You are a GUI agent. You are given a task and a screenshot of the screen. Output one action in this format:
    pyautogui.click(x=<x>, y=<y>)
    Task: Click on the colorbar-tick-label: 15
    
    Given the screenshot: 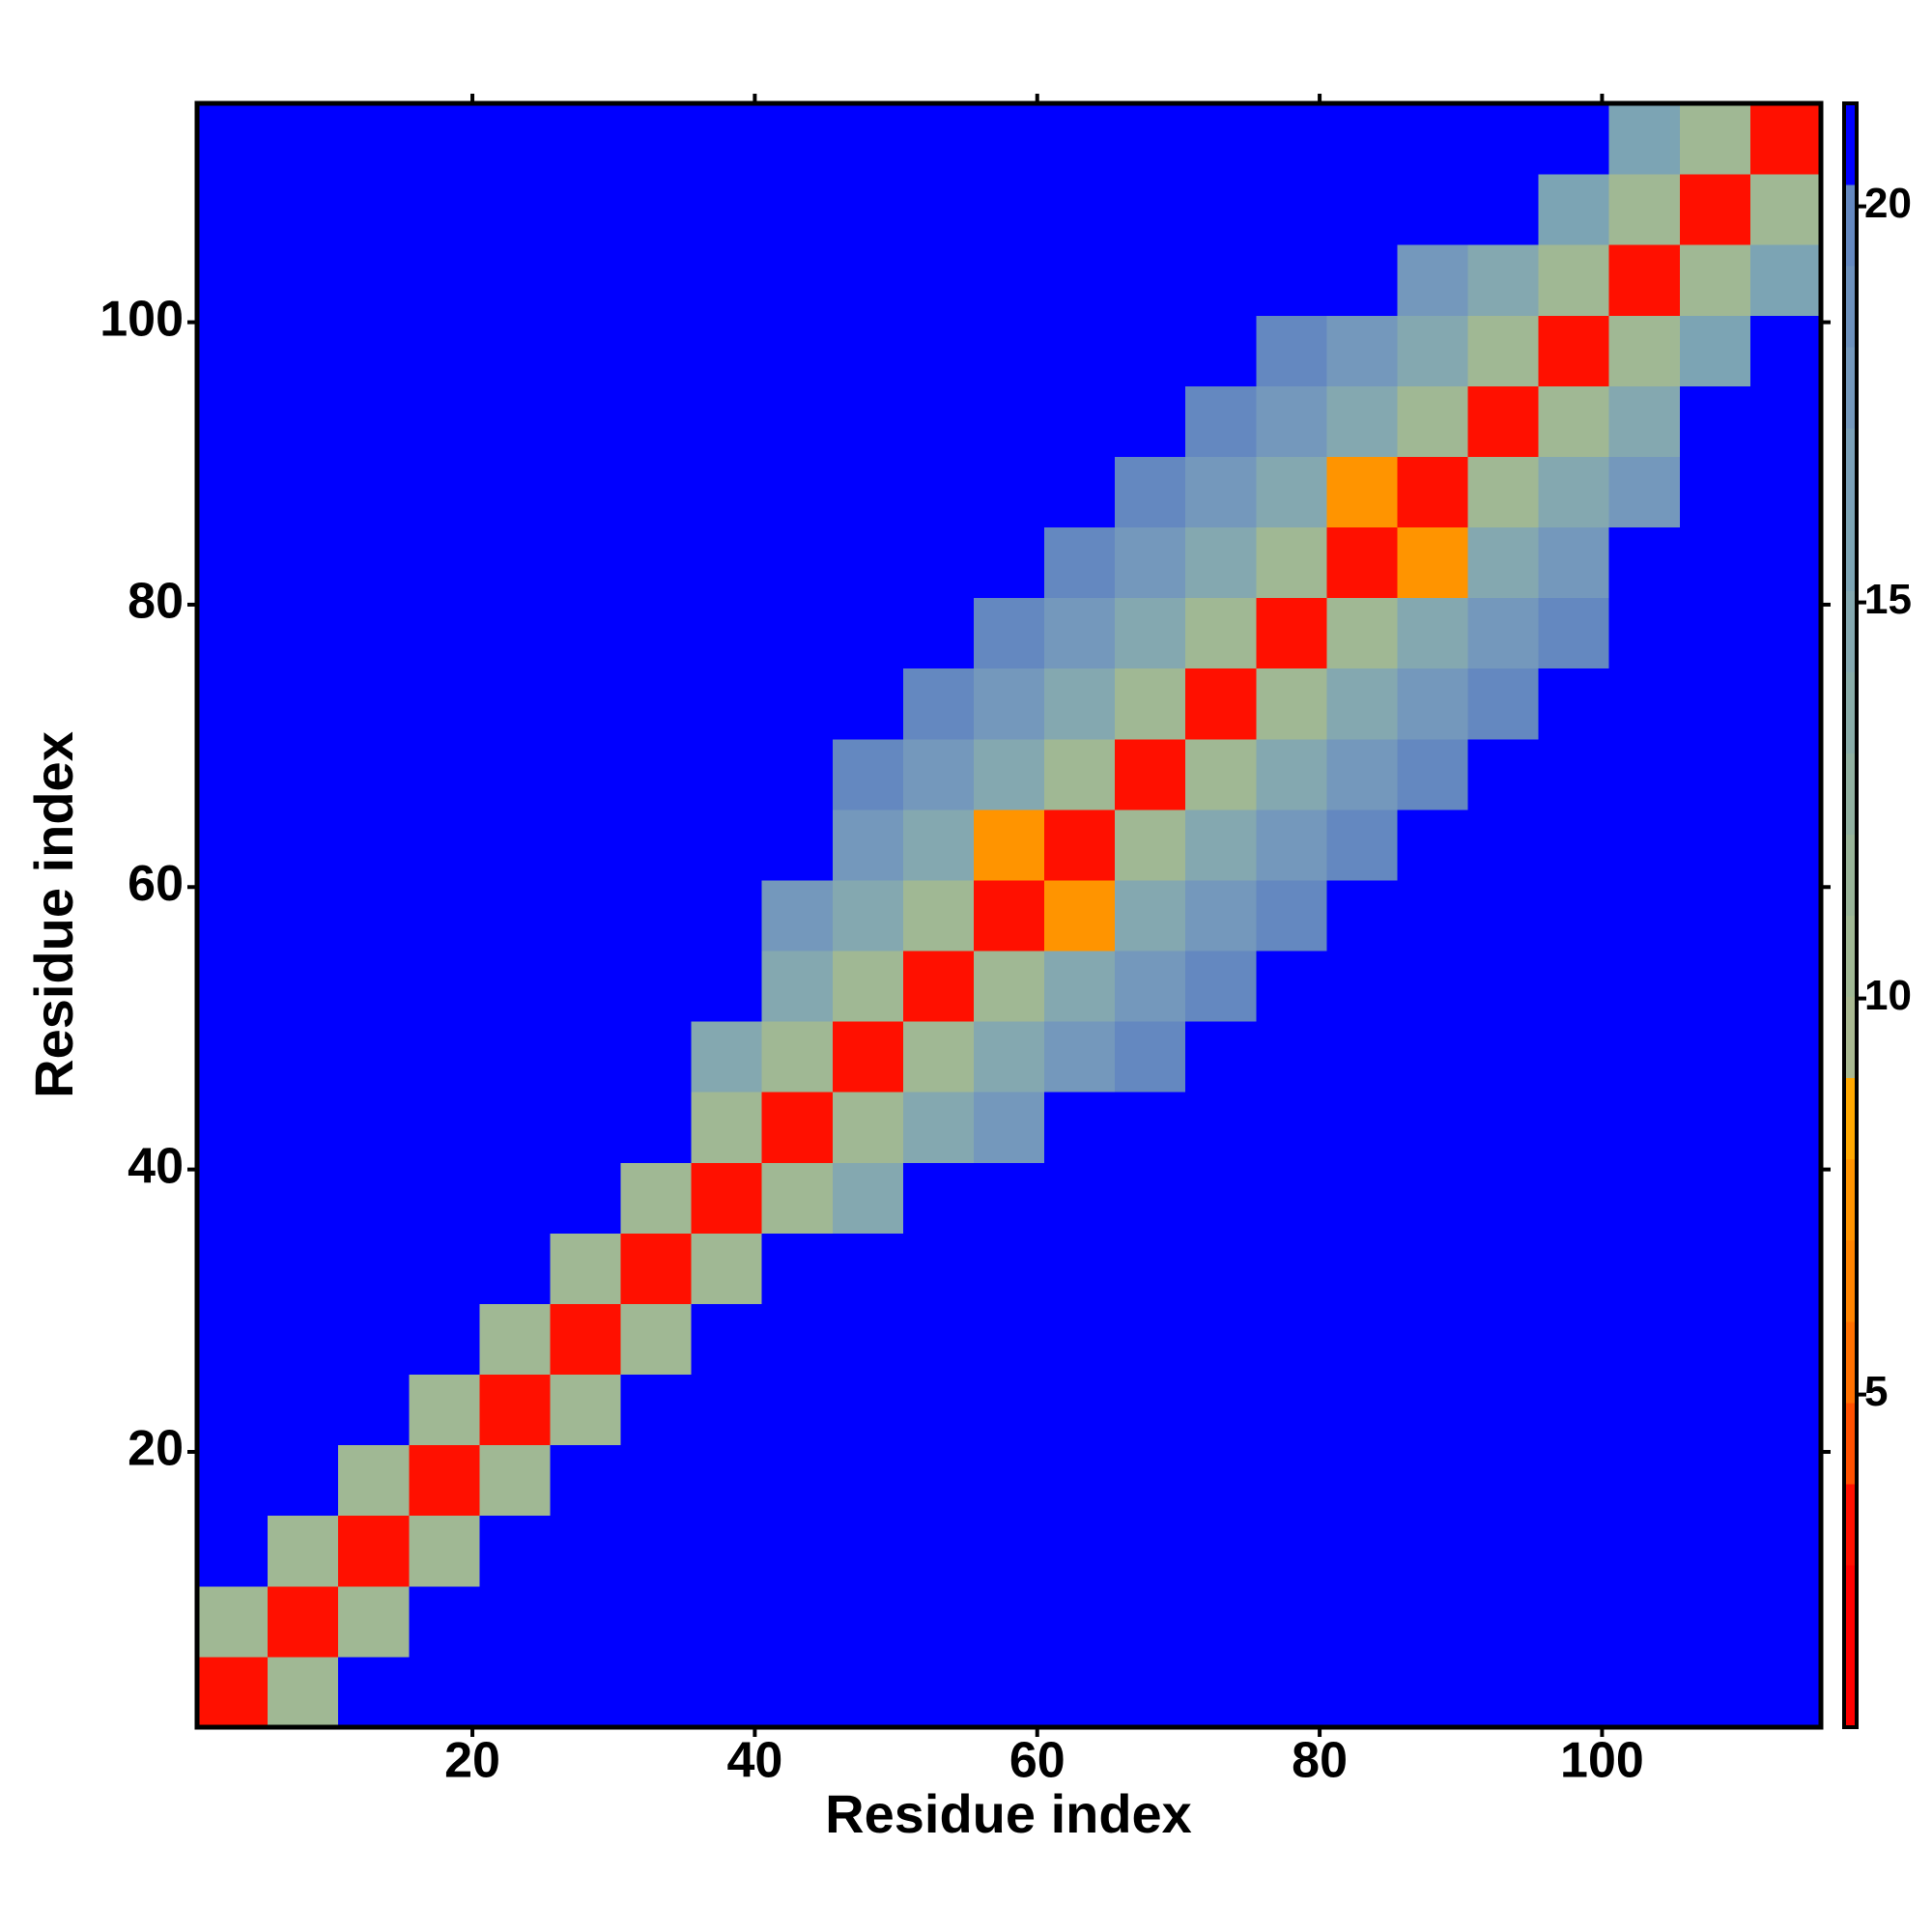 What is the action you would take?
    pyautogui.click(x=1888, y=599)
    